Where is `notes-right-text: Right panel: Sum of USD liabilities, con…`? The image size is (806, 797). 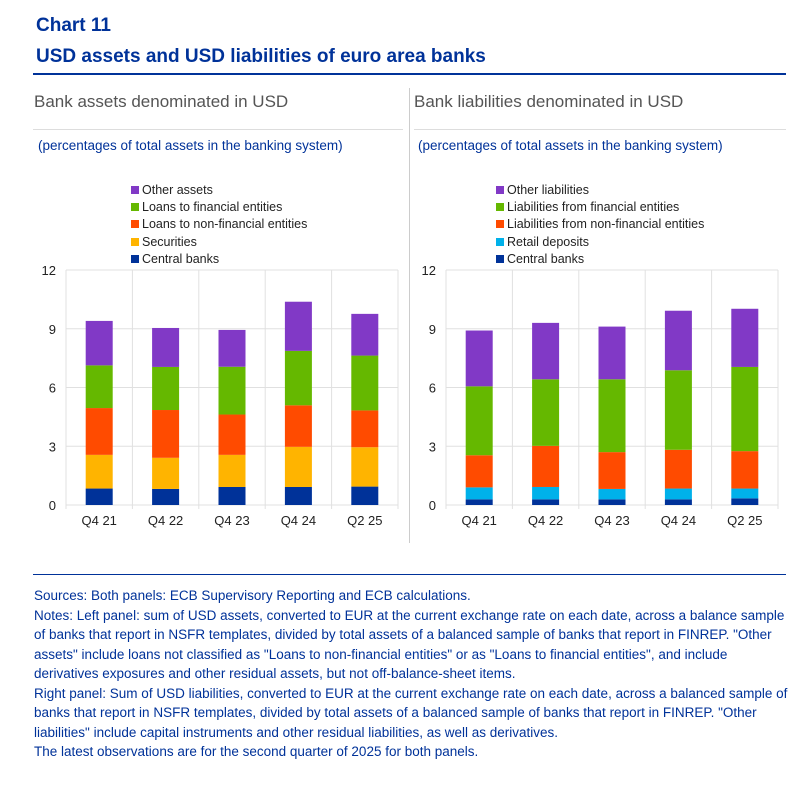
notes-right-text: Right panel: Sum of USD liabilities, con… is located at coordinates (411, 712).